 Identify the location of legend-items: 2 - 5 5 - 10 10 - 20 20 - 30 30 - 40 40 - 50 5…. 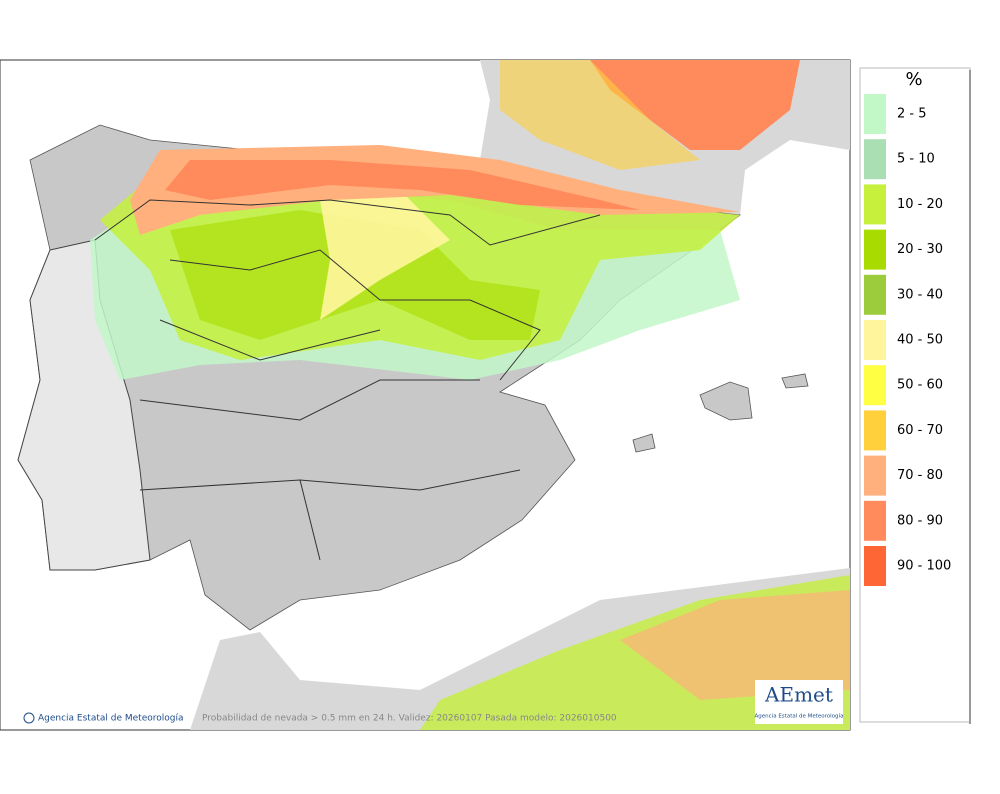
(907, 340).